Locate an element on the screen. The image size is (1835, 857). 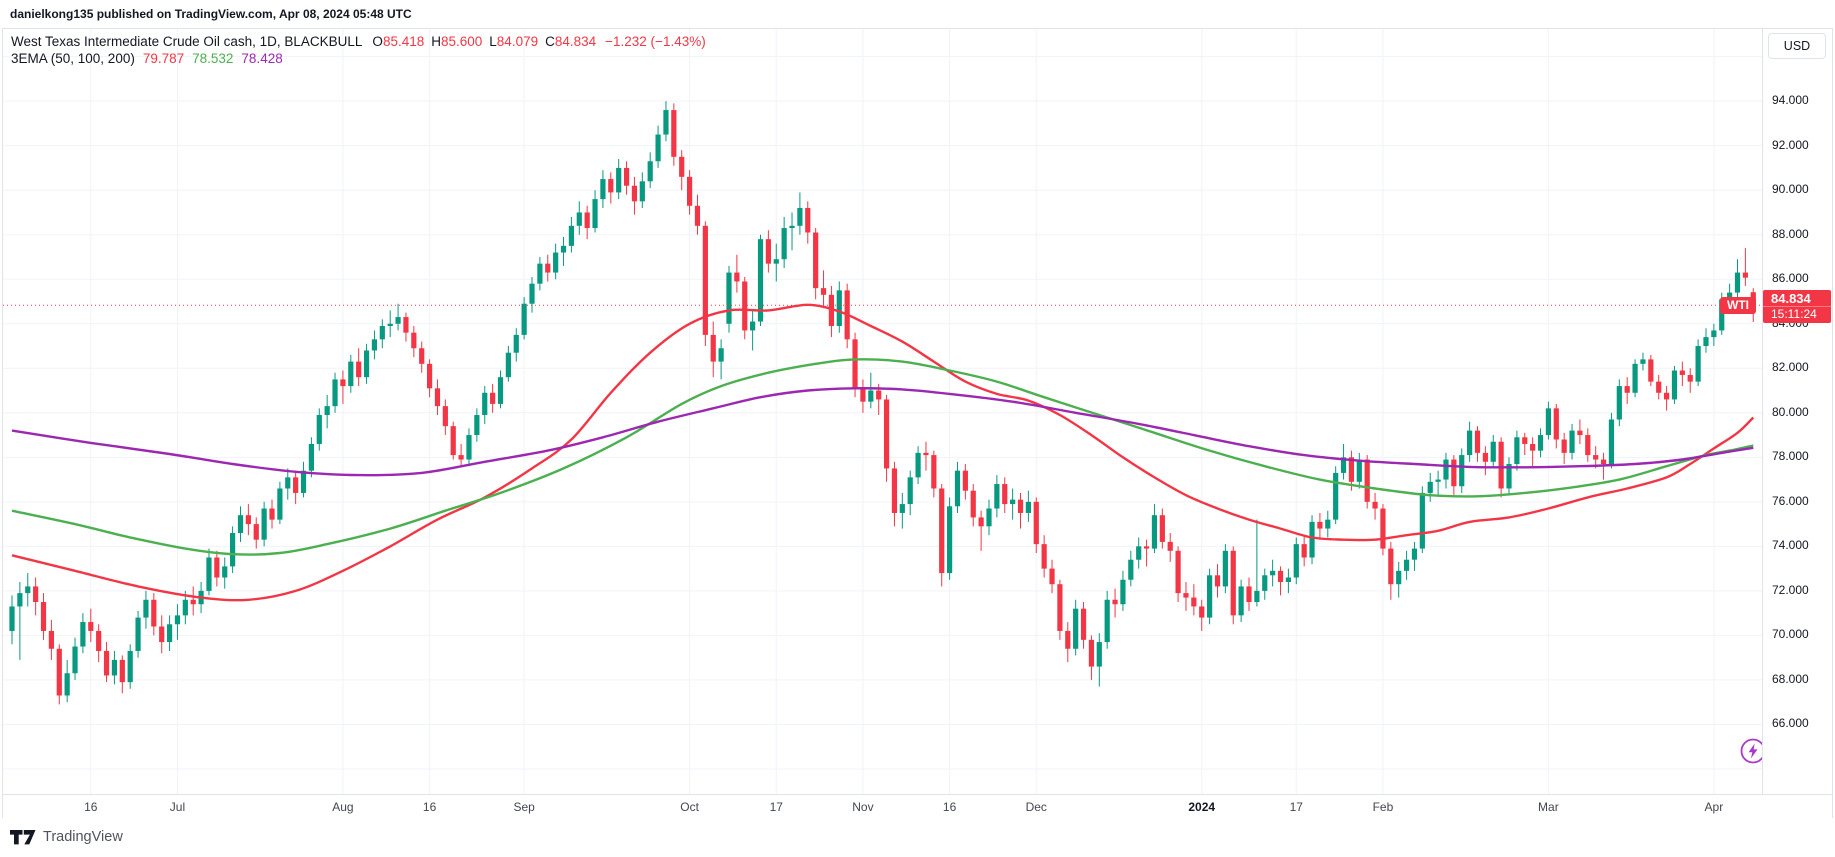
indicator-legend-row: 3EMA (50, 100, 200) 79.787 78.532 78.428 is located at coordinates (358, 58).